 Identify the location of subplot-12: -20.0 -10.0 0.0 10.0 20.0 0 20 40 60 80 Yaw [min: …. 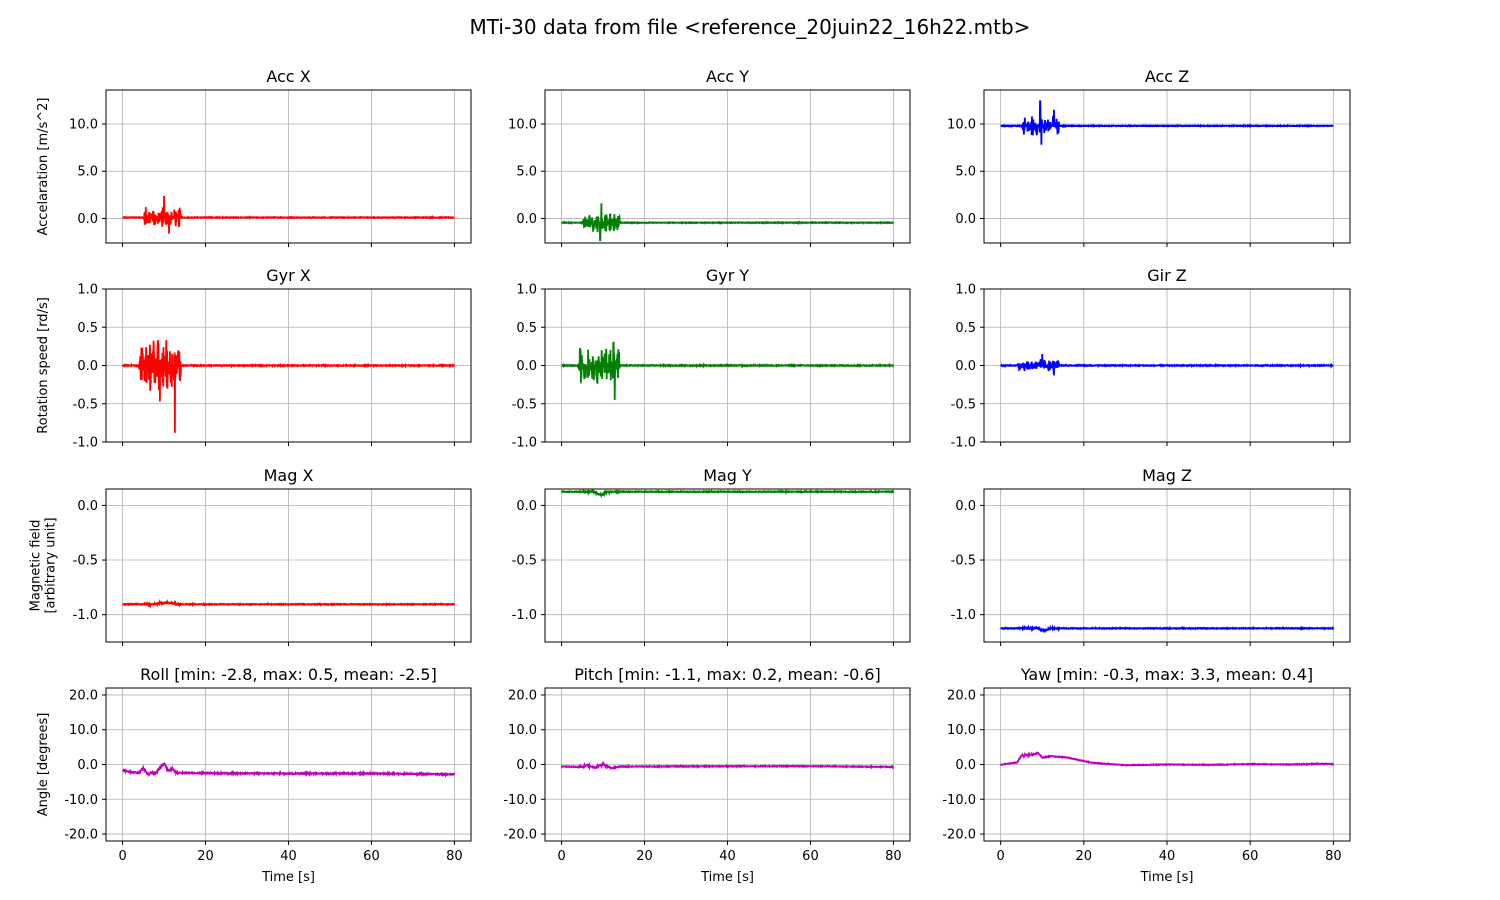
(1146, 775).